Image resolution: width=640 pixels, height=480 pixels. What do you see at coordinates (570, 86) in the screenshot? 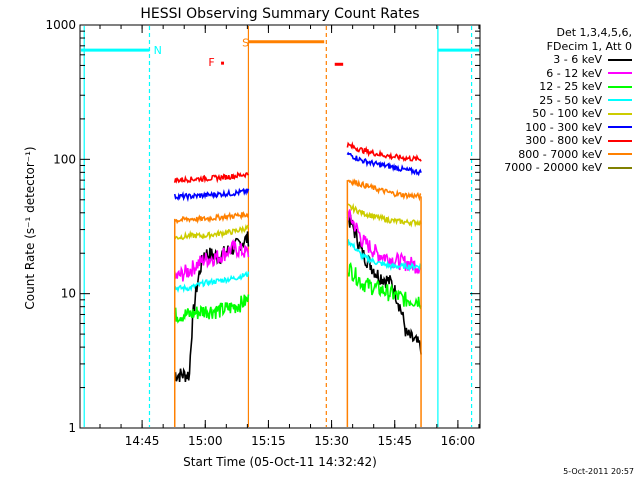
I see `legend-entry-label: 12 - 25 keV` at bounding box center [570, 86].